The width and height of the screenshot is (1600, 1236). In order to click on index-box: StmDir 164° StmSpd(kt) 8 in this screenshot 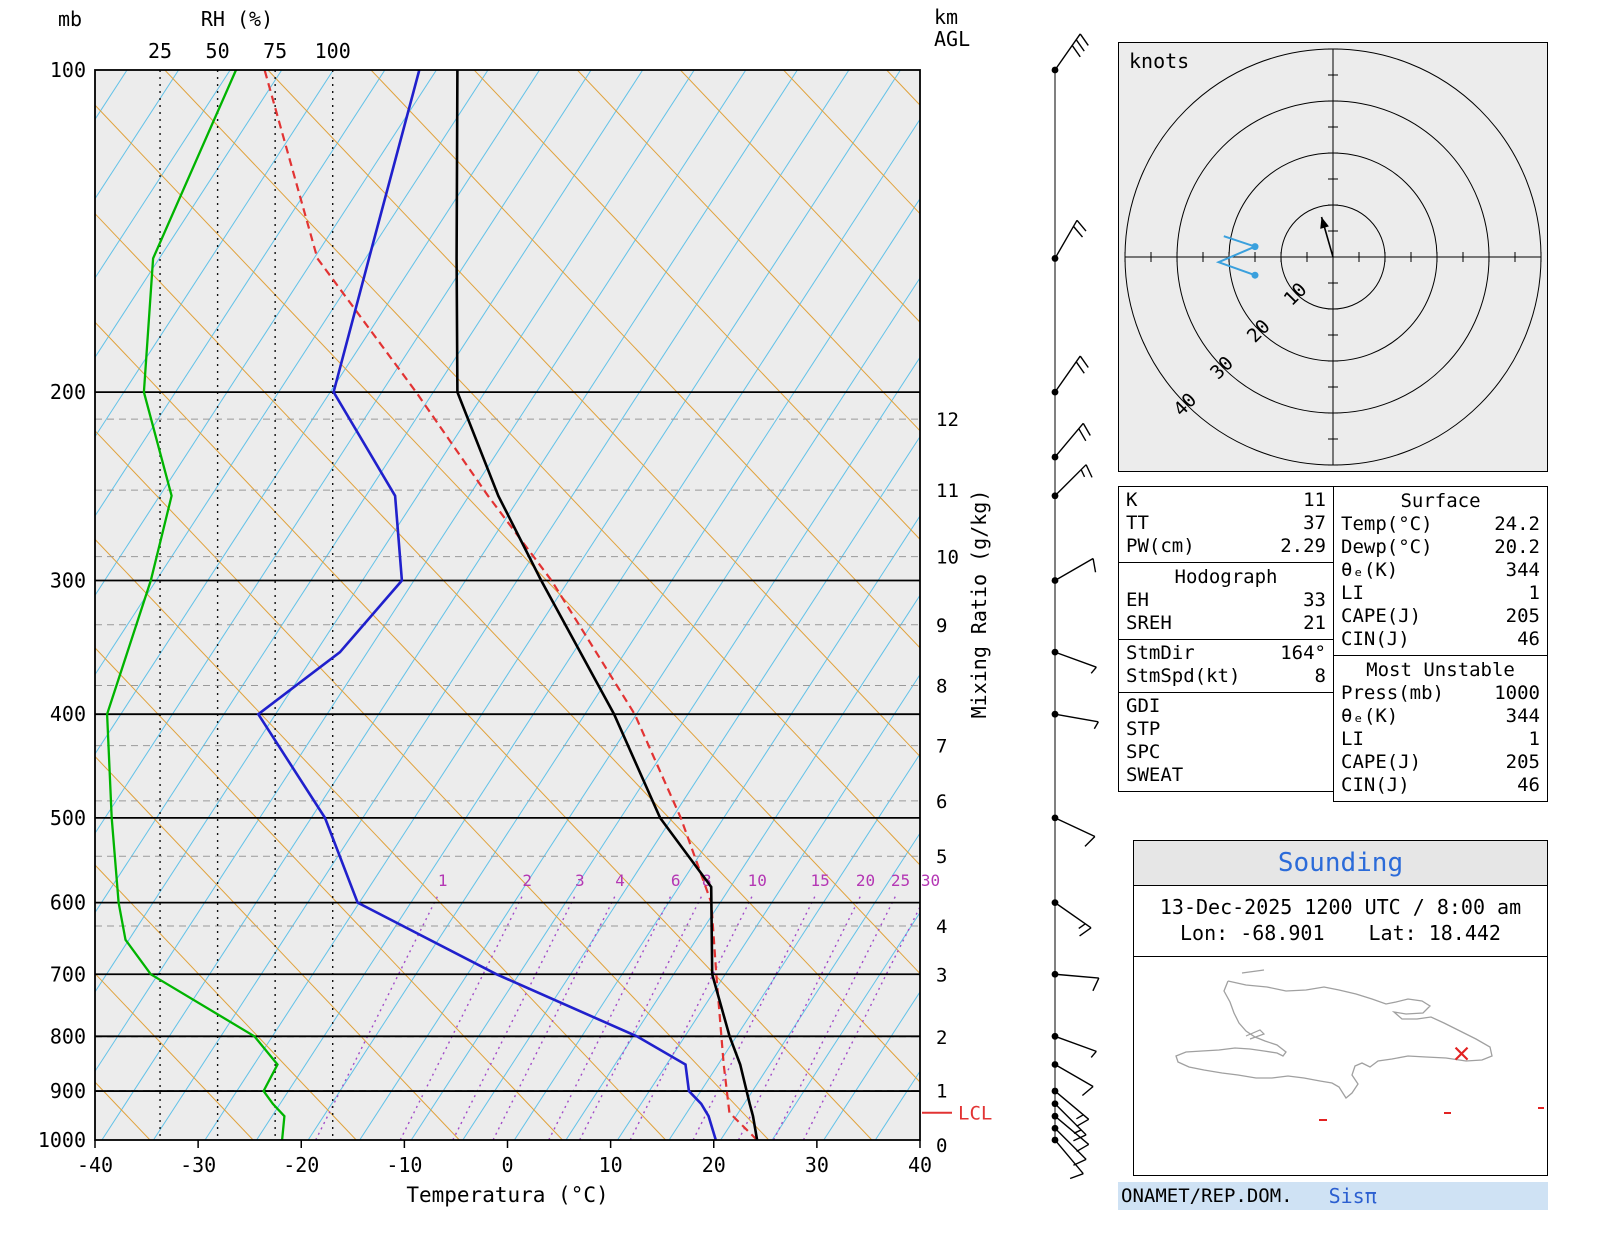, I will do `click(1226, 666)`.